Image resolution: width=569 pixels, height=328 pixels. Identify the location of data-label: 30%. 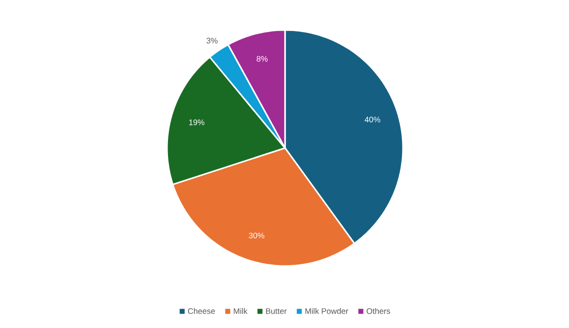
(256, 235).